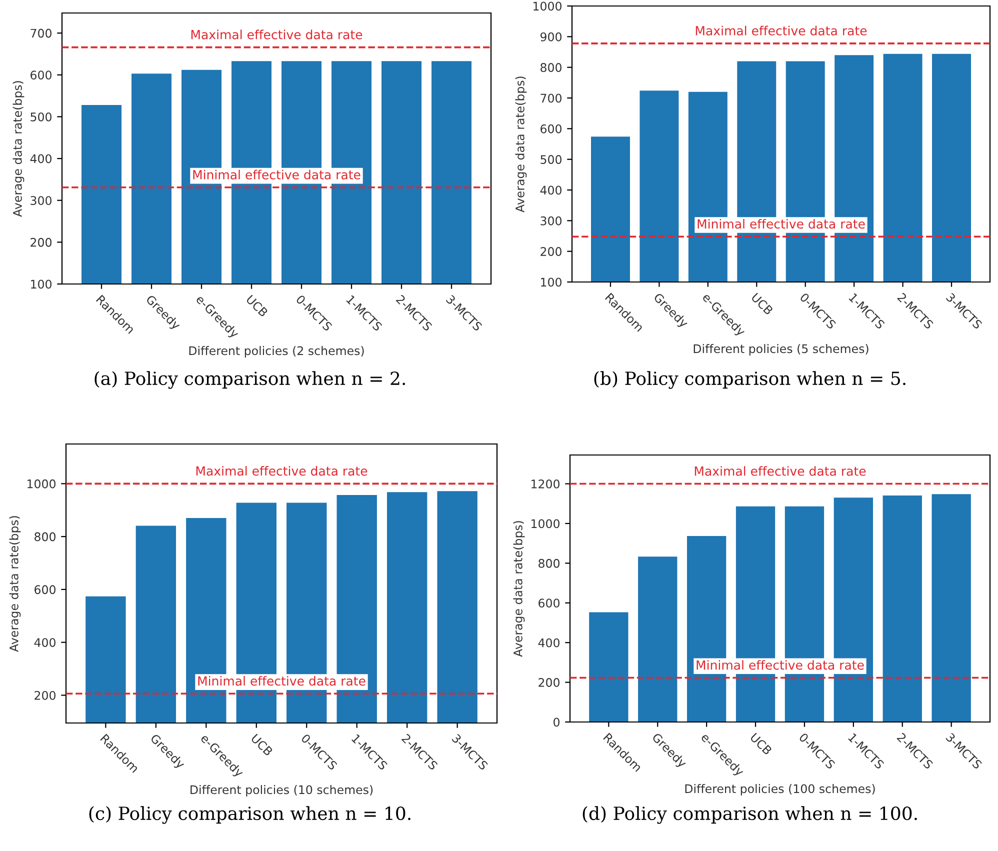 The width and height of the screenshot is (998, 851). Describe the element at coordinates (750, 380) in the screenshot. I see `text: (b) Policy comparison when n = 5.` at that location.